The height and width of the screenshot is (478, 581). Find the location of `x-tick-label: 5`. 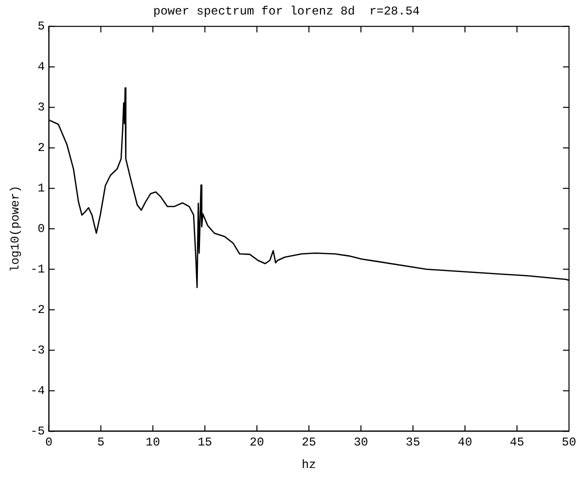

x-tick-label: 5 is located at coordinates (100, 443).